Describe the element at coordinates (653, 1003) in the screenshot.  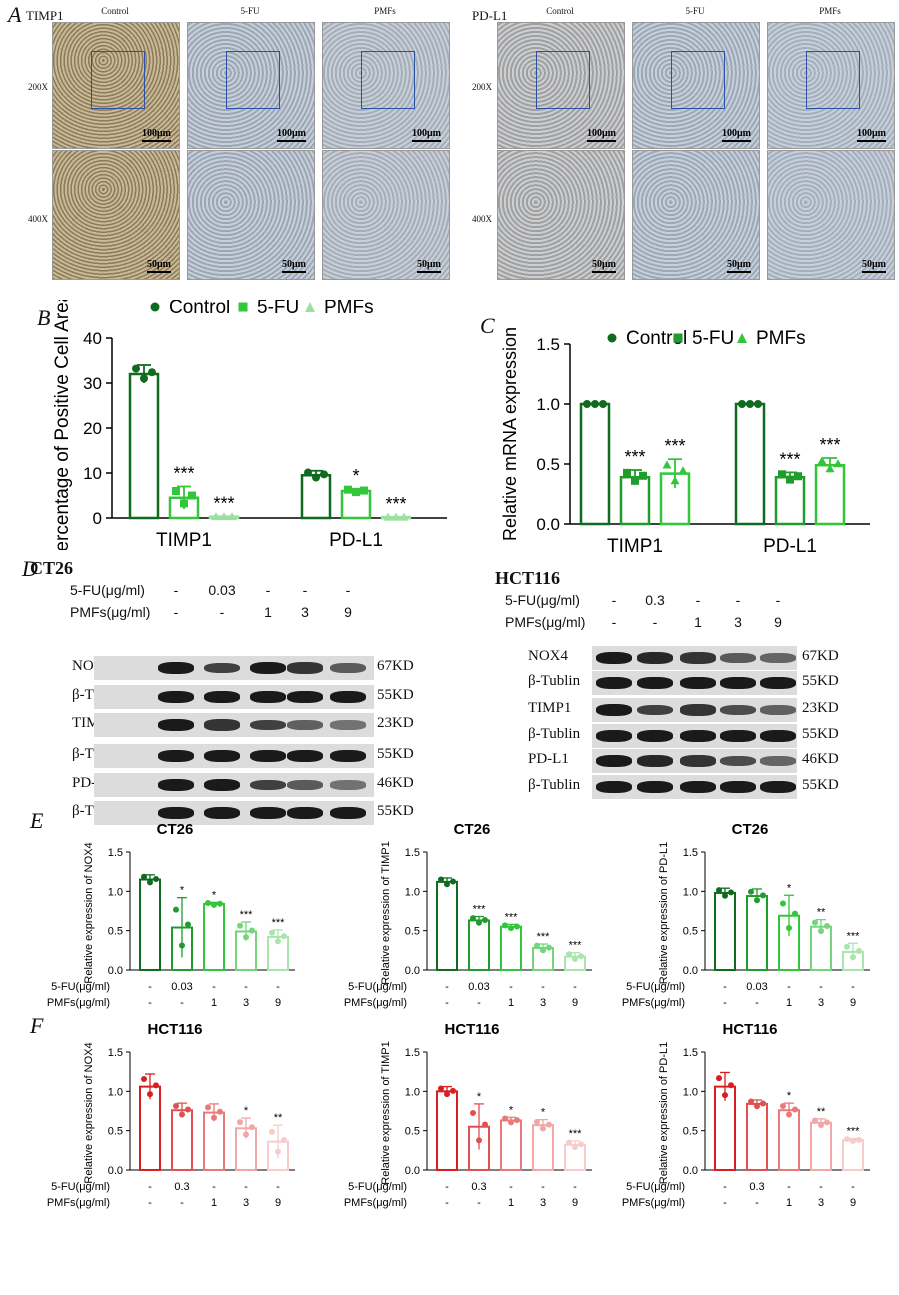
I see `treatment-label: PMFs(μg/ml)` at that location.